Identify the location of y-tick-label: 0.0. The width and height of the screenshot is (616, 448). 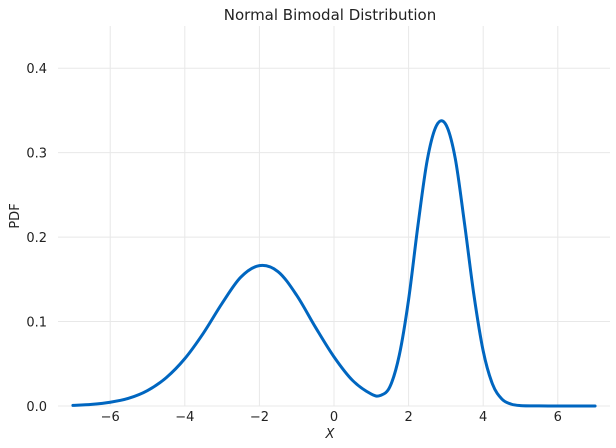
(36, 407).